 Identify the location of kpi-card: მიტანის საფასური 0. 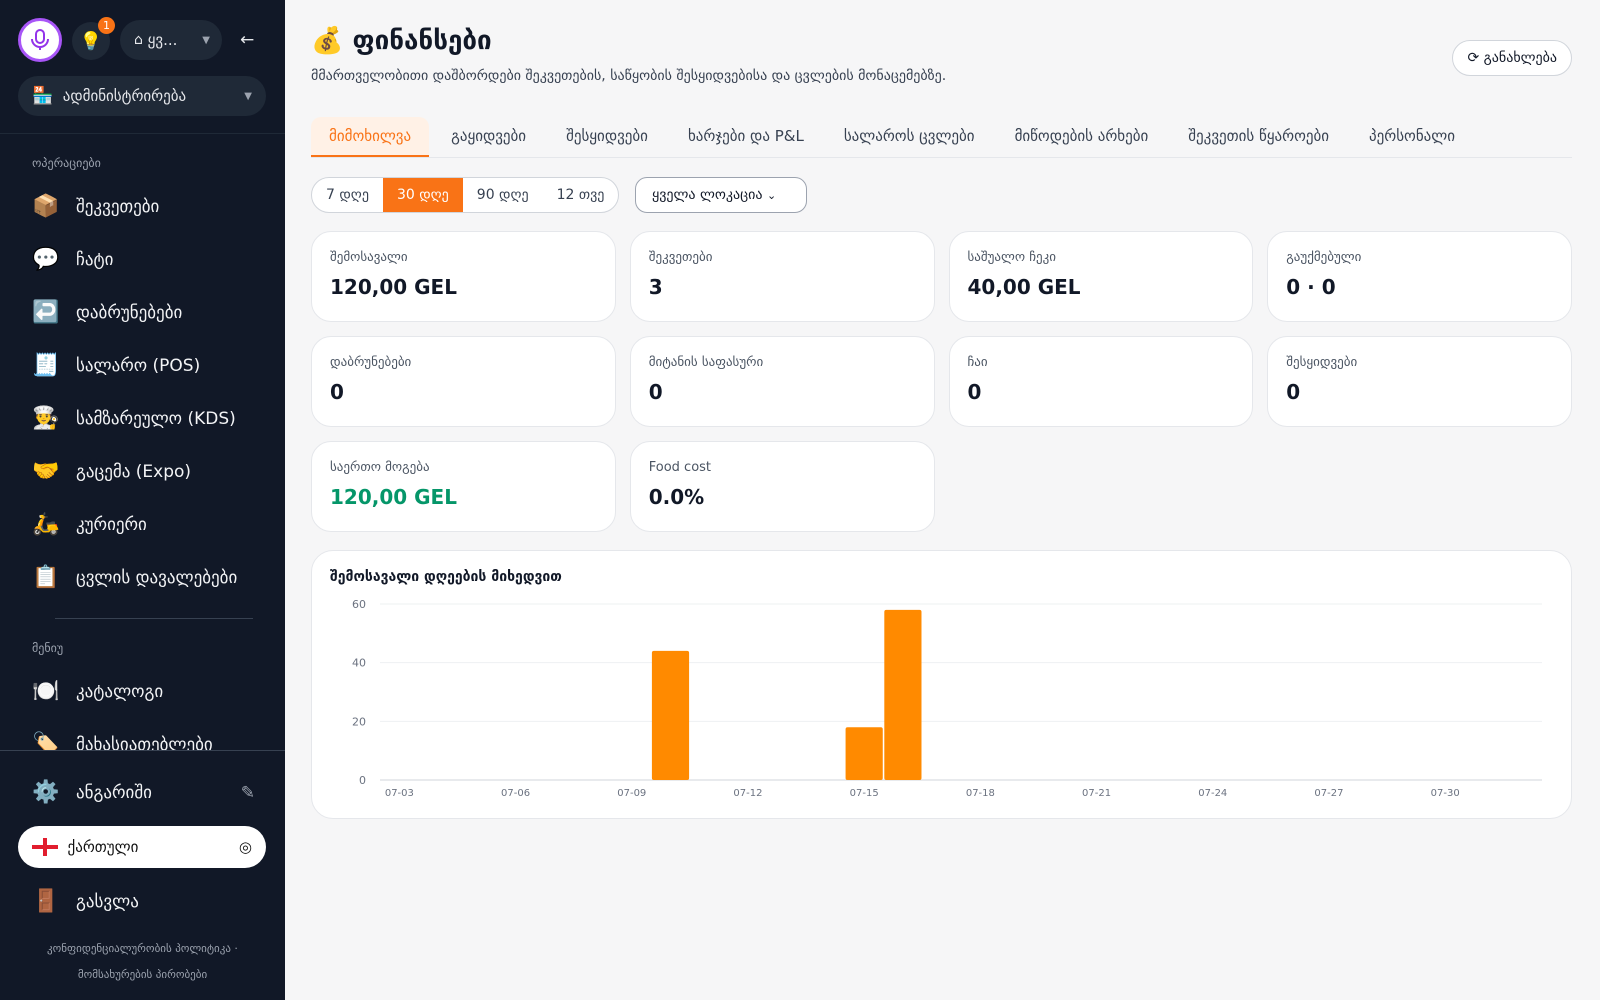
(782, 381).